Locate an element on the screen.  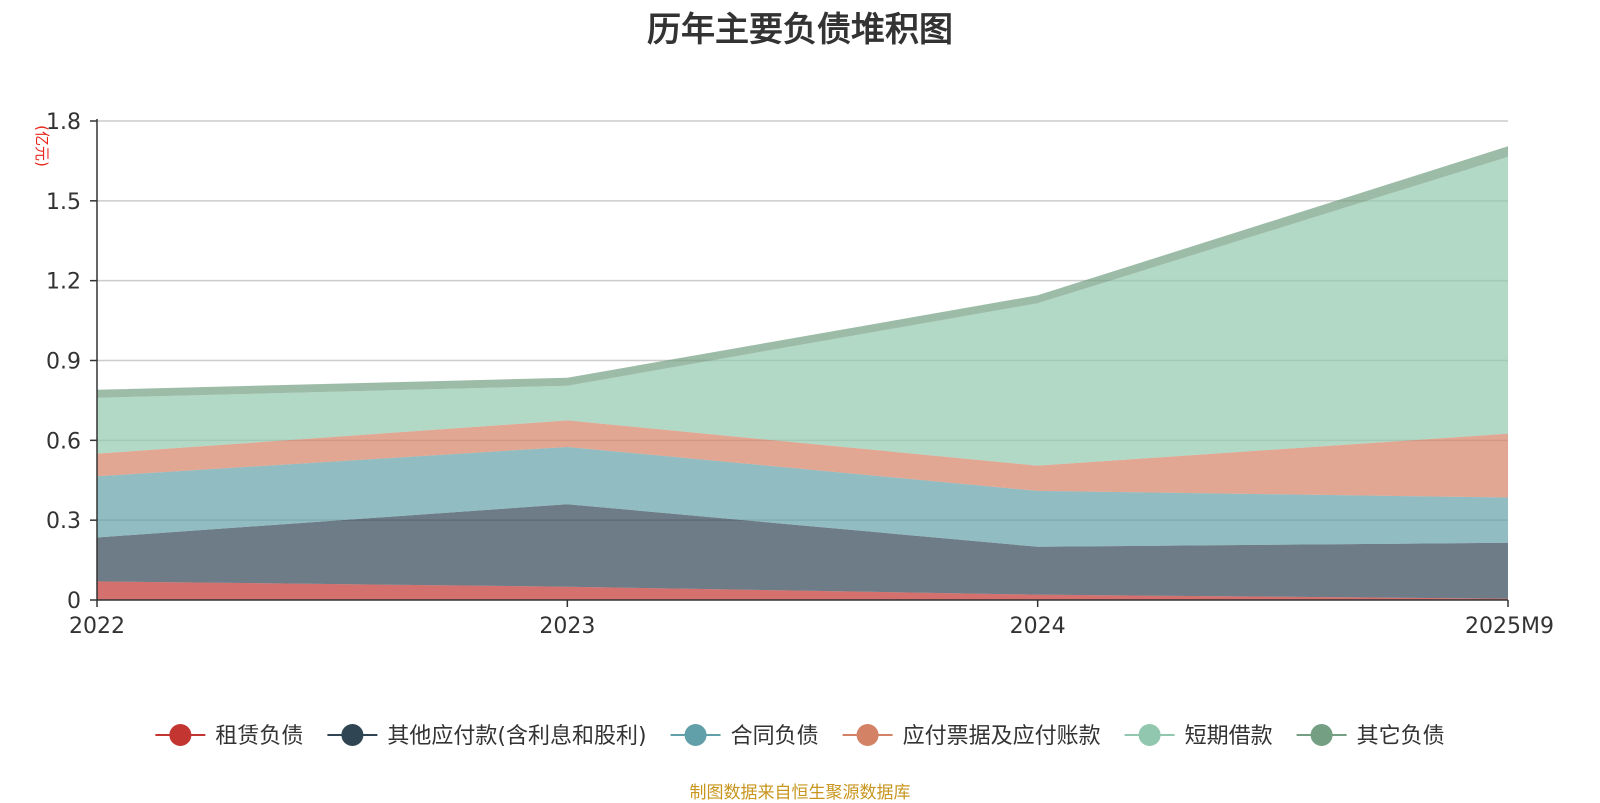
legend-item: 应付票据及应付账款 is located at coordinates (971, 736).